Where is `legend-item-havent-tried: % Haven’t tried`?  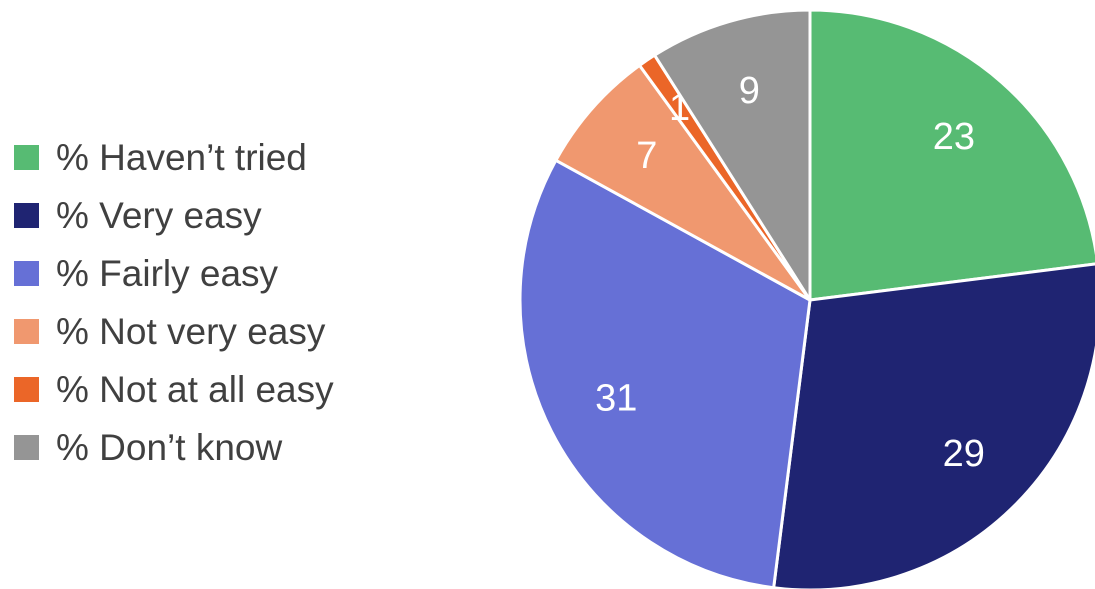 legend-item-havent-tried: % Haven’t tried is located at coordinates (224, 157).